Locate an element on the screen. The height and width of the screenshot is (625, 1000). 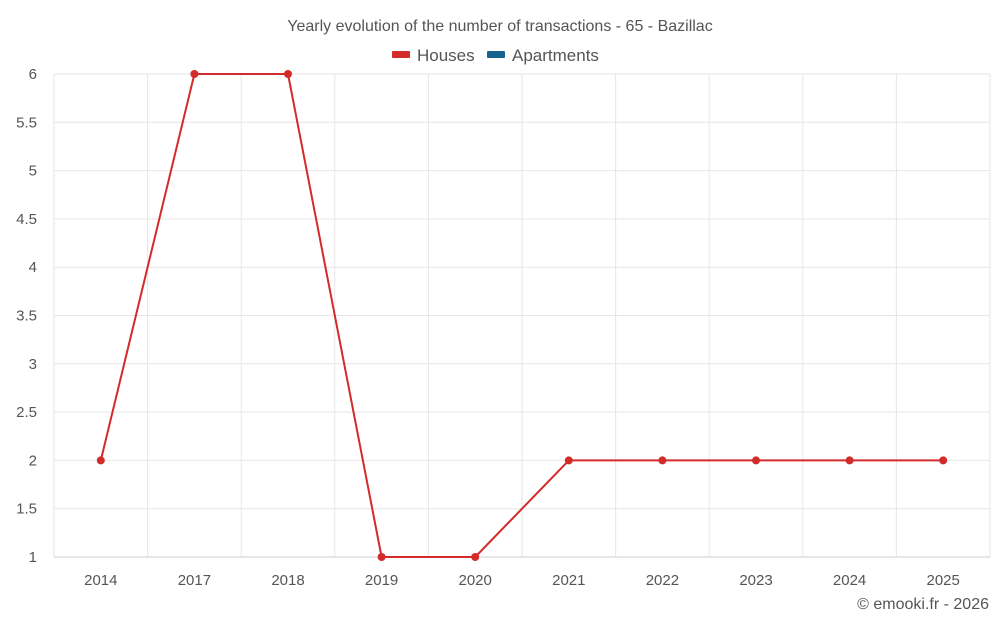
x-tick-label: 2021 is located at coordinates (568, 580).